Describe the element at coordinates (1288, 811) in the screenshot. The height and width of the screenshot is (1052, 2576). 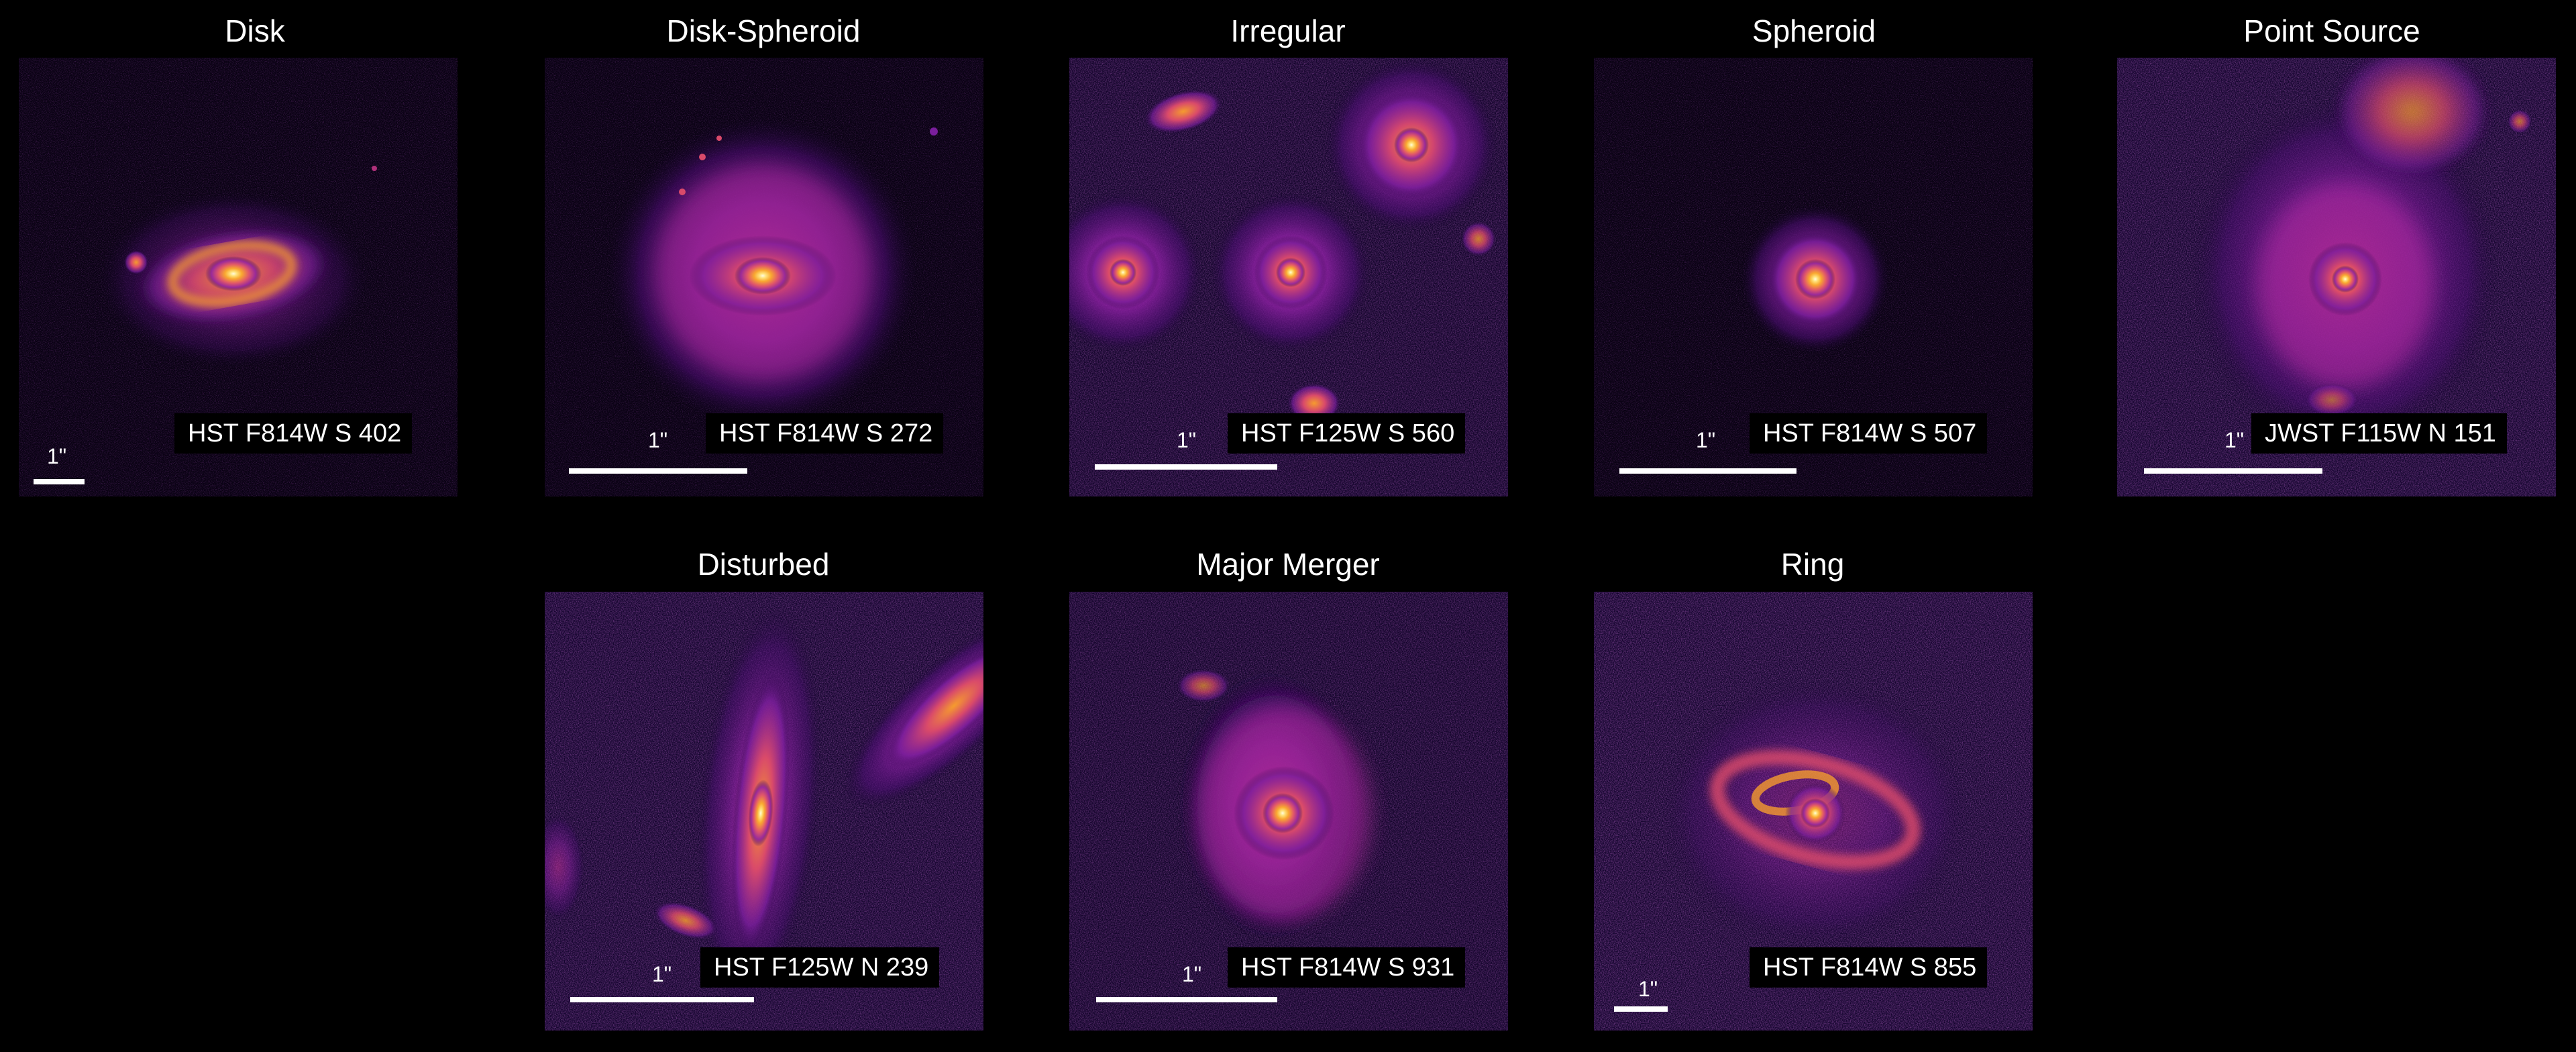
I see `panel-major-merger: HST F814W S 931 1"` at that location.